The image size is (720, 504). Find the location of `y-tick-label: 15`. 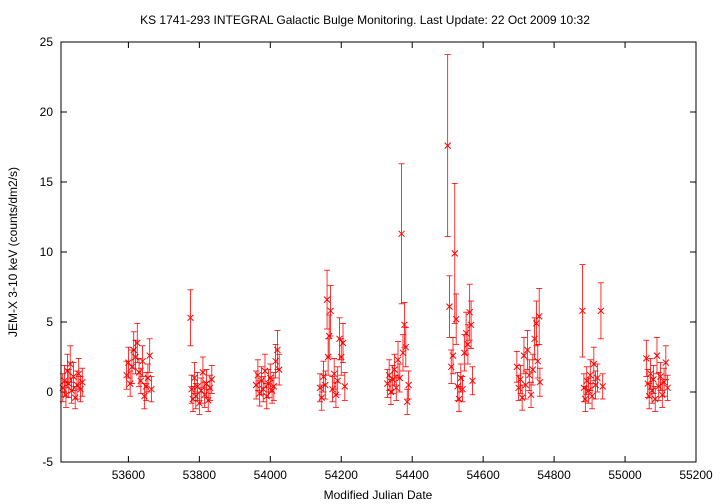

y-tick-label: 15 is located at coordinates (47, 182).